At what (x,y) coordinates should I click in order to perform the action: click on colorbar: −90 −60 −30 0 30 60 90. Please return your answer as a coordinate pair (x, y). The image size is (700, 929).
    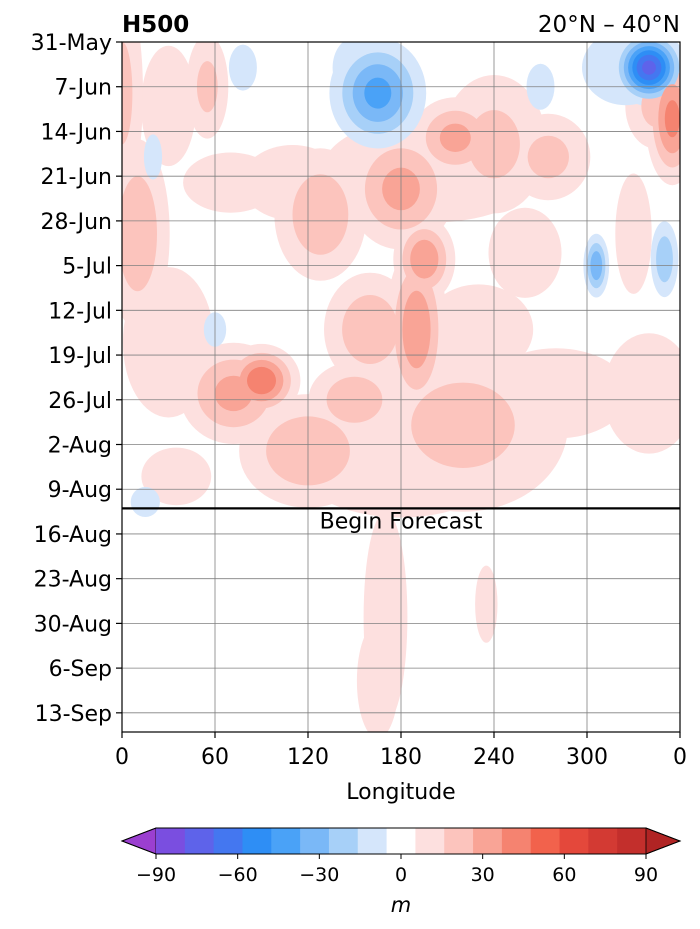
    Looking at the image, I should click on (401, 856).